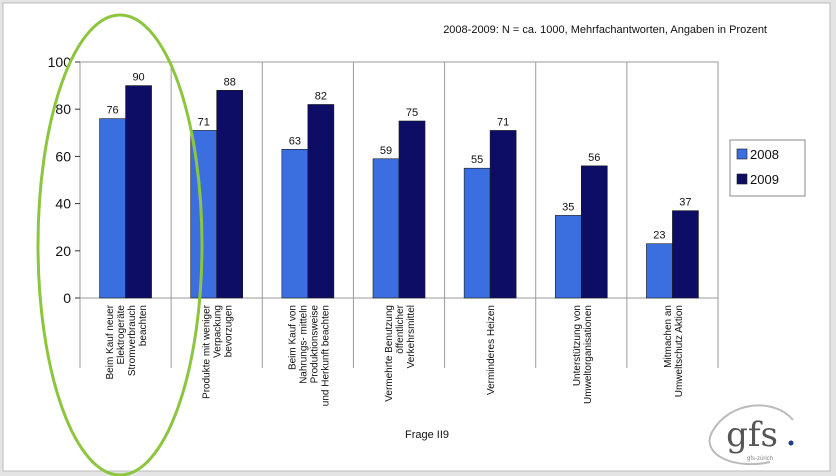  I want to click on bar-value-label: 59, so click(386, 151).